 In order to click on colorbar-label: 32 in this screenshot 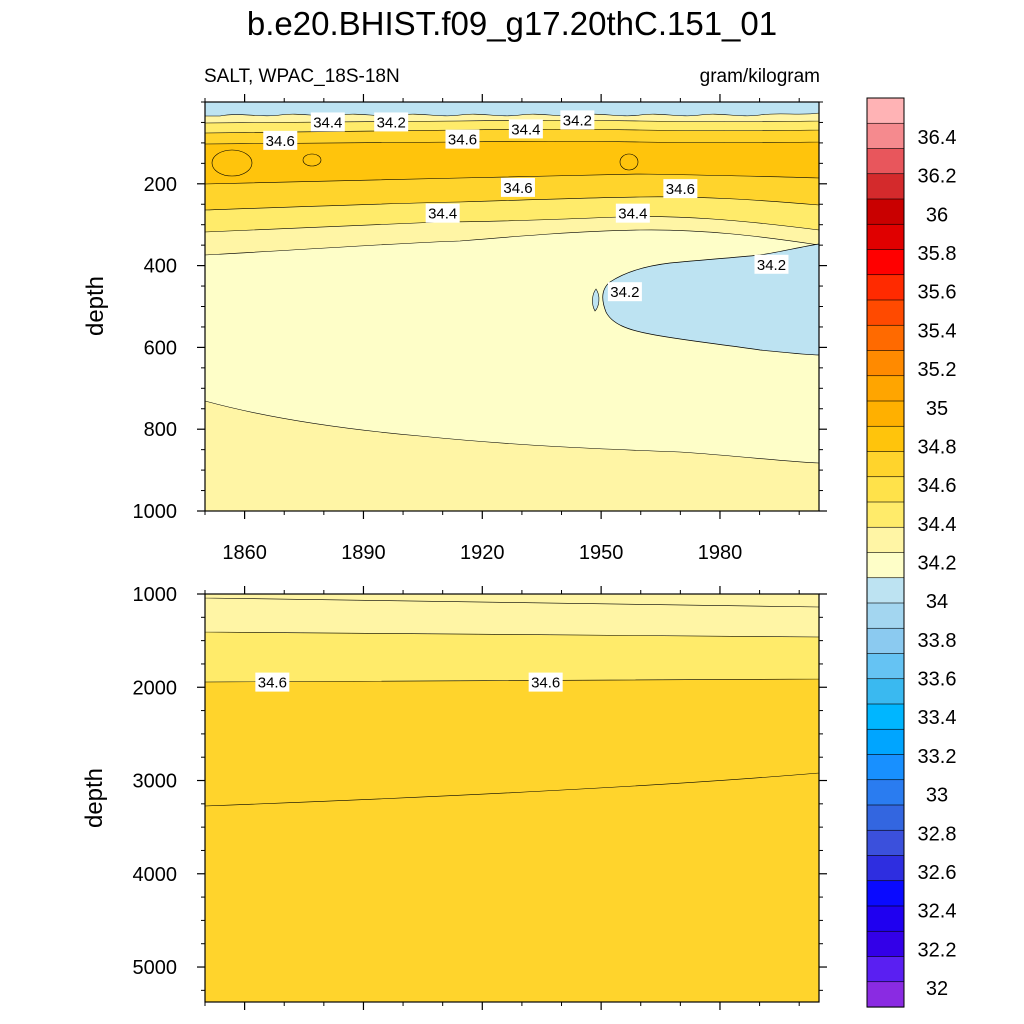, I will do `click(937, 989)`.